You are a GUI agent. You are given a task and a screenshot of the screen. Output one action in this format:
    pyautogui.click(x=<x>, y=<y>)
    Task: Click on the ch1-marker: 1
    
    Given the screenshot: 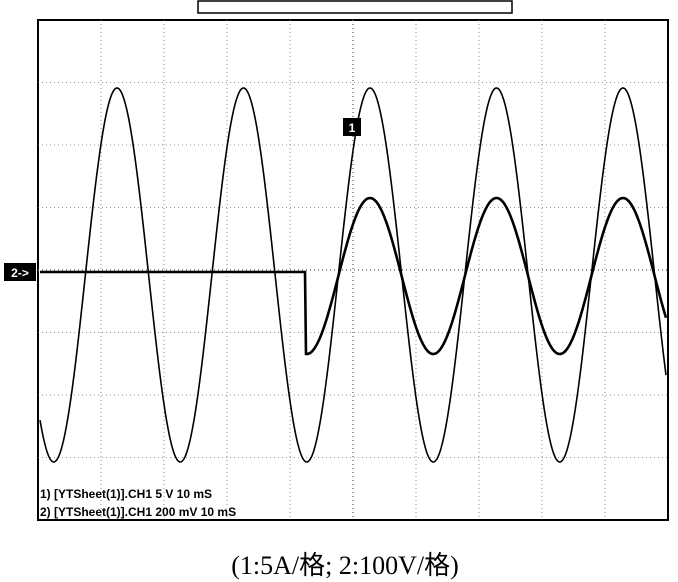 What is the action you would take?
    pyautogui.click(x=352, y=128)
    